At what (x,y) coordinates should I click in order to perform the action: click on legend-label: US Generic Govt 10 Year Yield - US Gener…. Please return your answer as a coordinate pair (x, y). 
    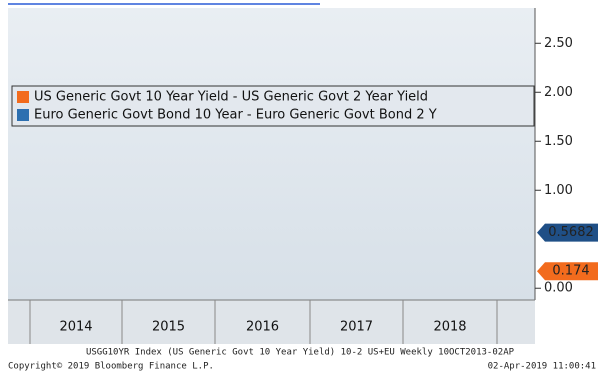
    Looking at the image, I should click on (231, 97).